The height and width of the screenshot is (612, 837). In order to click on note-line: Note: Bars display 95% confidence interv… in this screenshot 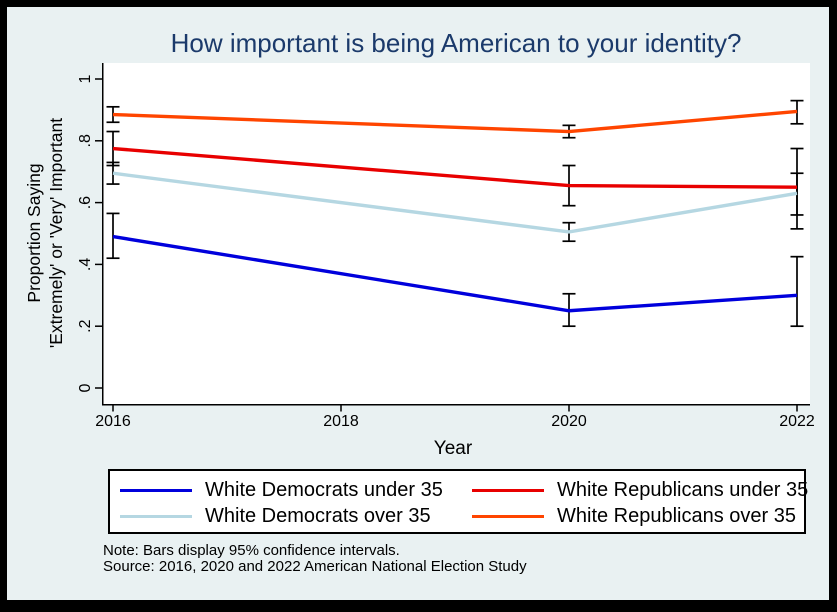, I will do `click(251, 550)`.